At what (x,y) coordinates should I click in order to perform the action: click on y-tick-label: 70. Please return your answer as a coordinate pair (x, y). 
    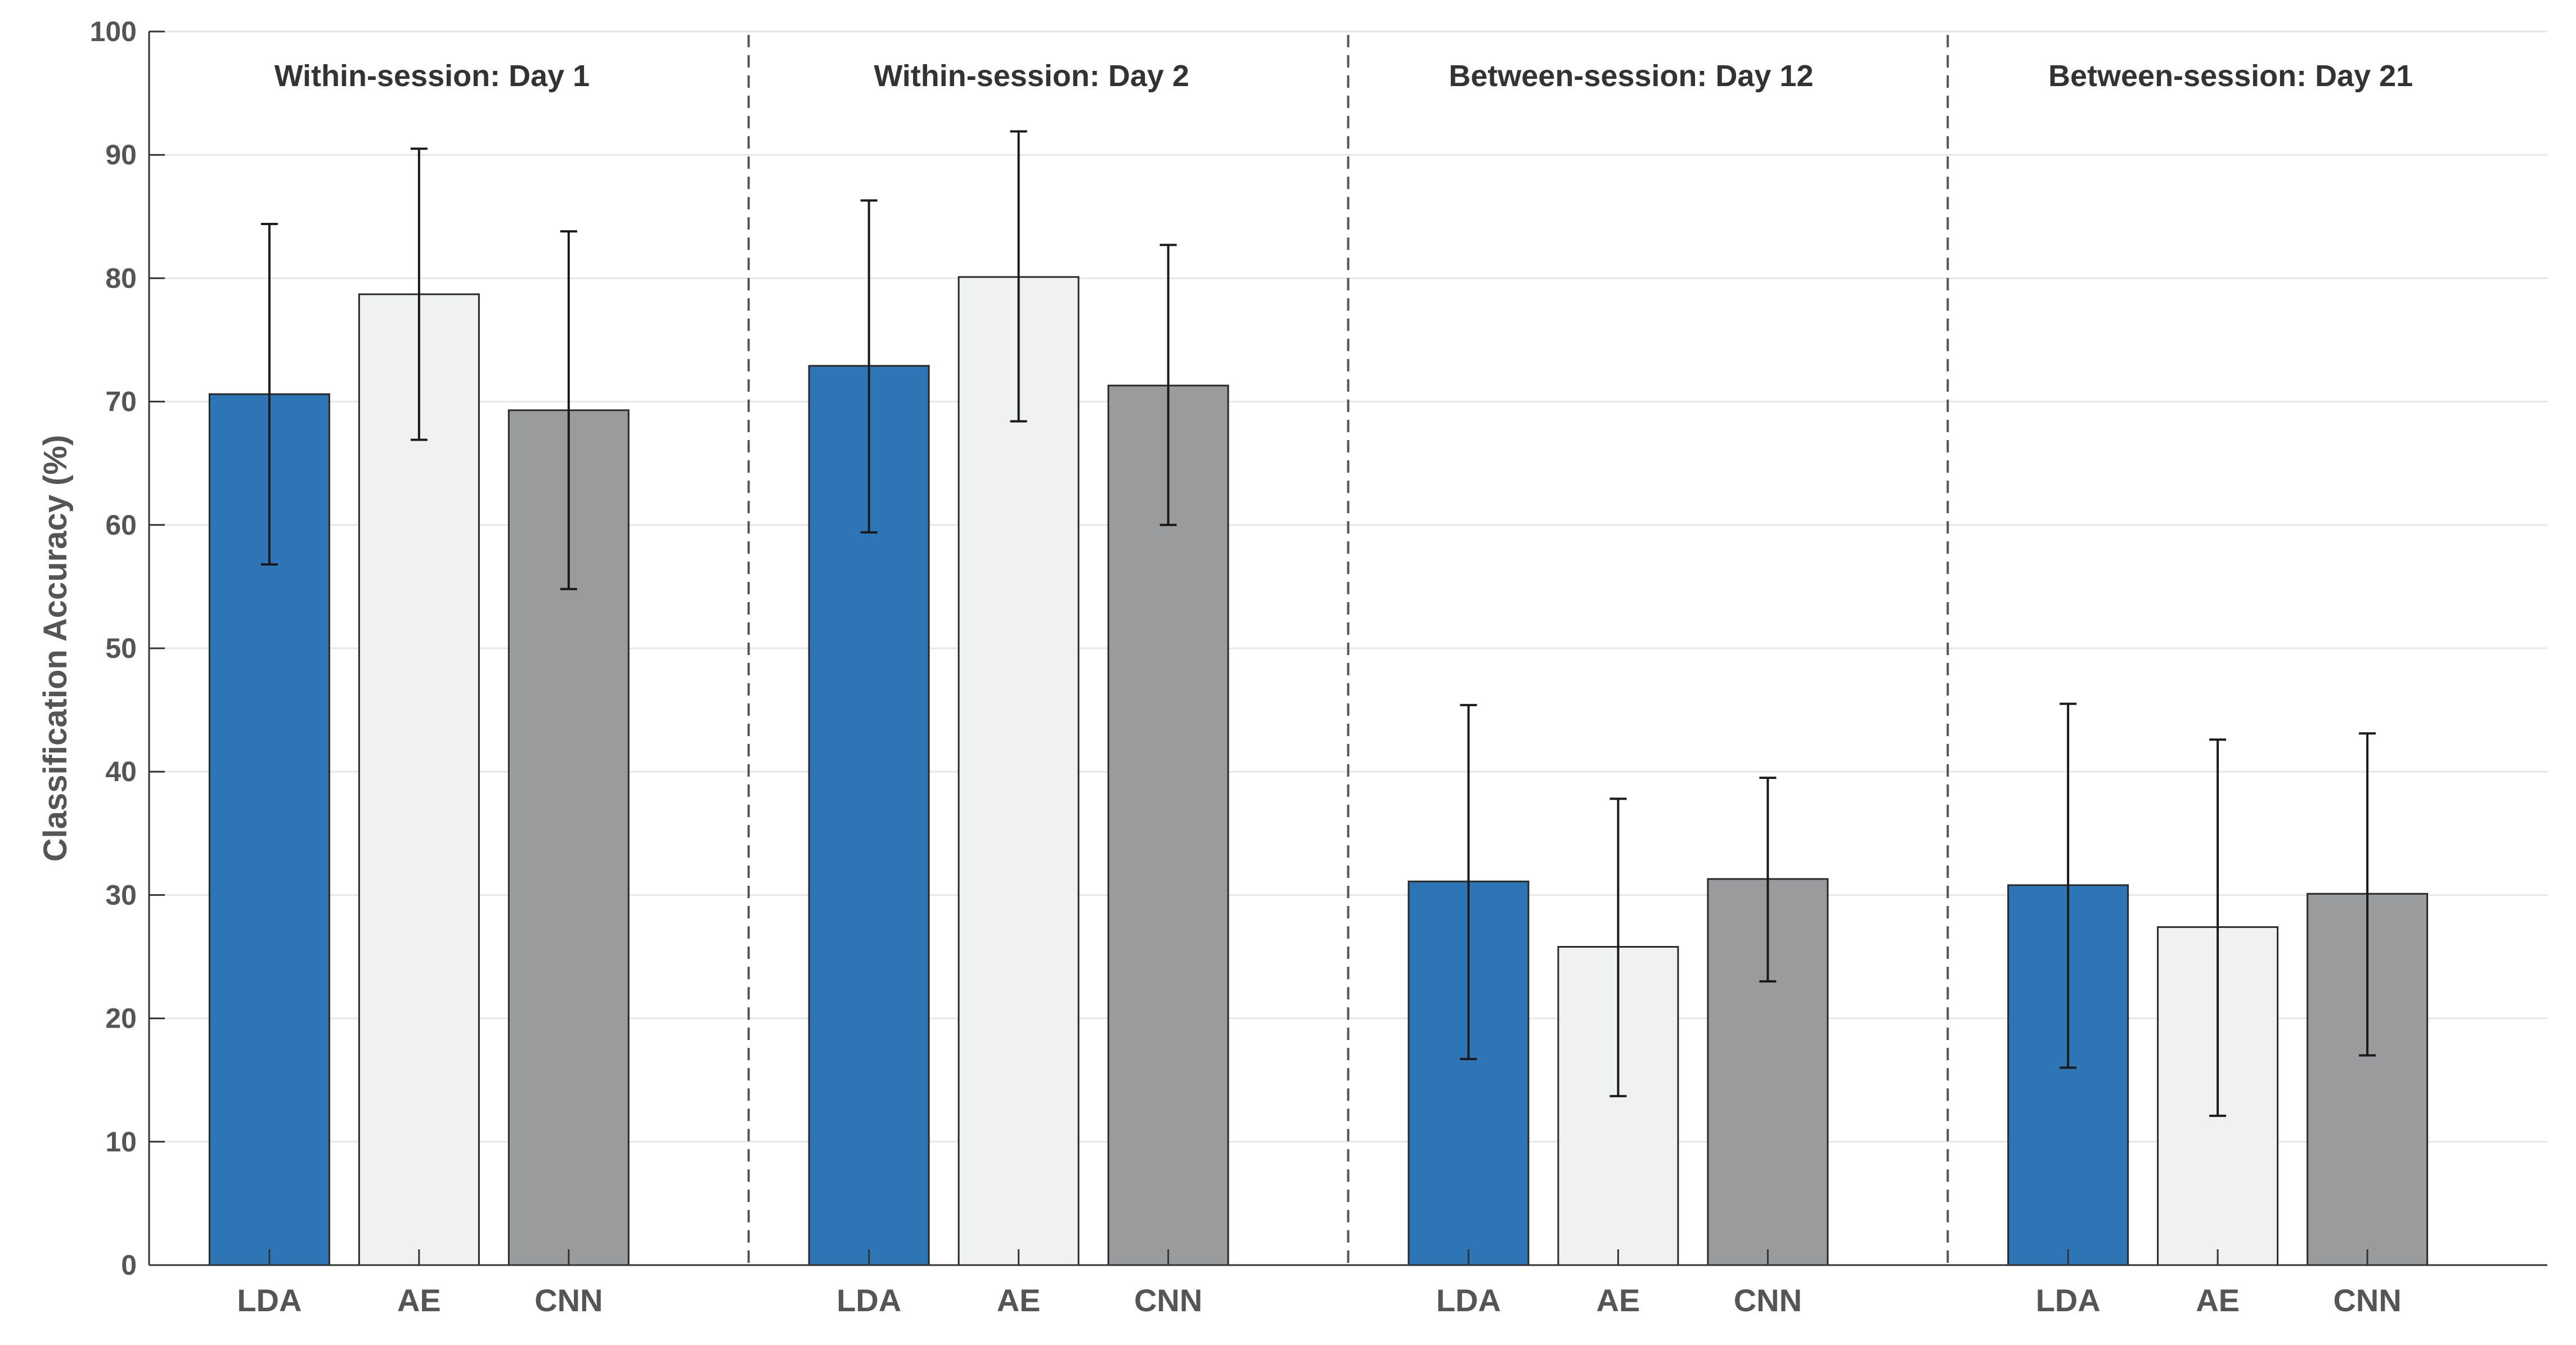
    Looking at the image, I should click on (121, 402).